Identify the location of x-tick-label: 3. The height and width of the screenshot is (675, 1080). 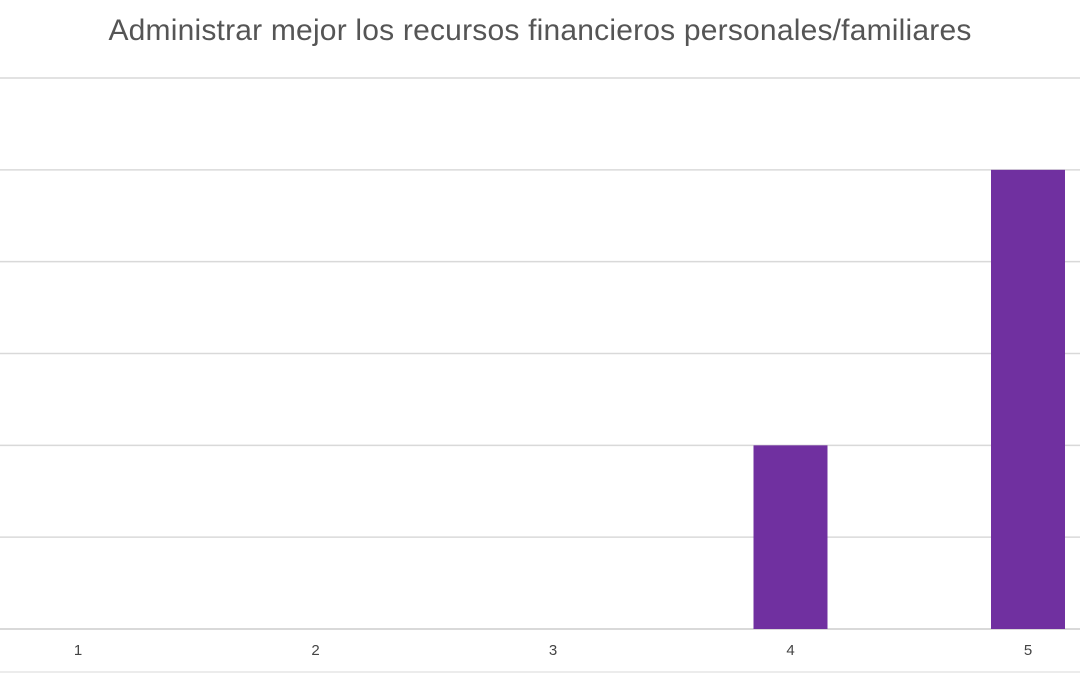
(553, 650).